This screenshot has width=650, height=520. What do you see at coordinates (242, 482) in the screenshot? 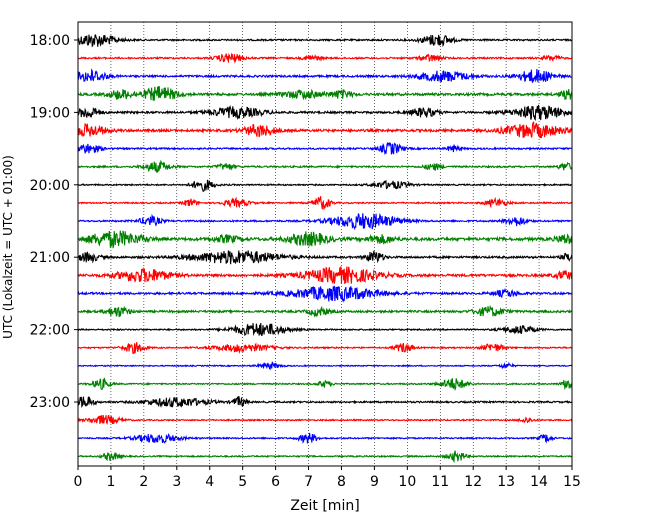
I see `x-tick-label: 5` at bounding box center [242, 482].